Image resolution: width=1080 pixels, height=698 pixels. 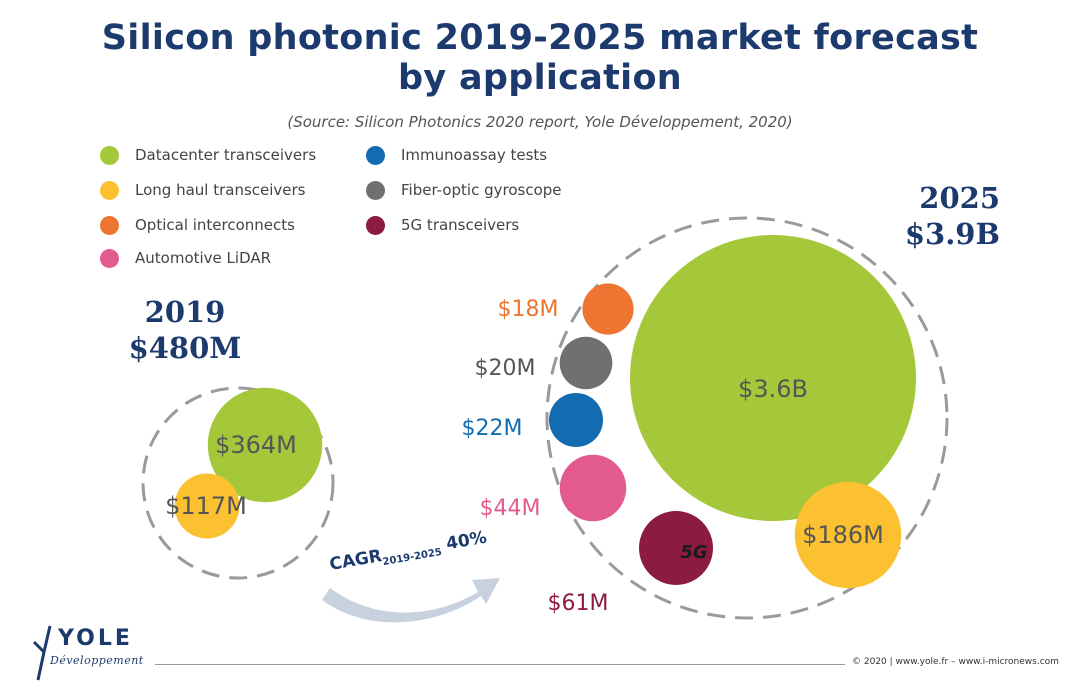 What do you see at coordinates (185, 312) in the screenshot?
I see `year-2019: 2019` at bounding box center [185, 312].